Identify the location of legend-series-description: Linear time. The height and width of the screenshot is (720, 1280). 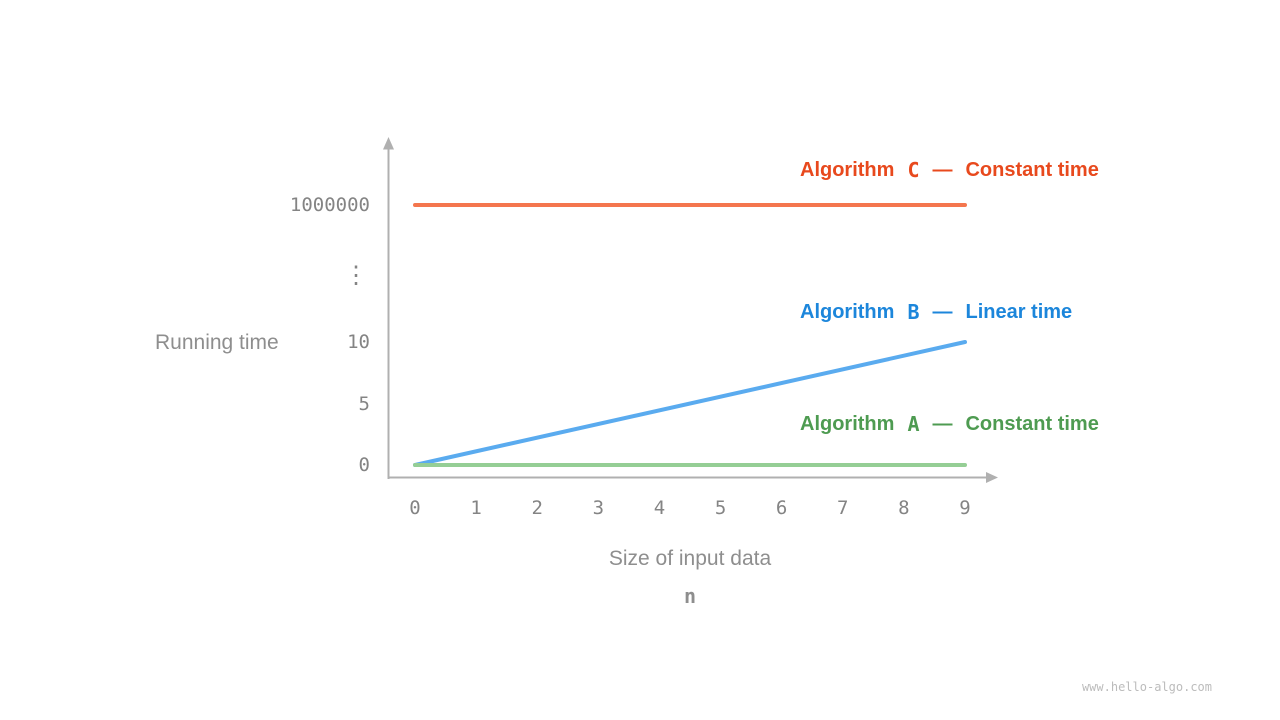
(1019, 311).